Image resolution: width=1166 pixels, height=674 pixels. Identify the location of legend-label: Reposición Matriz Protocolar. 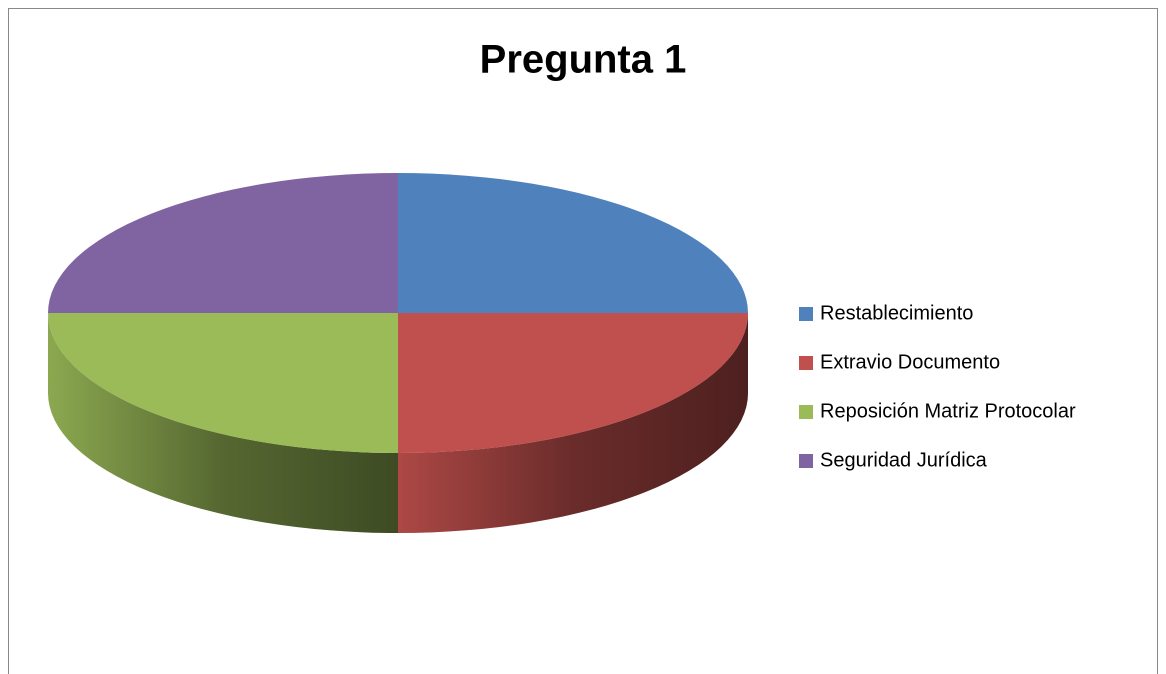
(948, 411).